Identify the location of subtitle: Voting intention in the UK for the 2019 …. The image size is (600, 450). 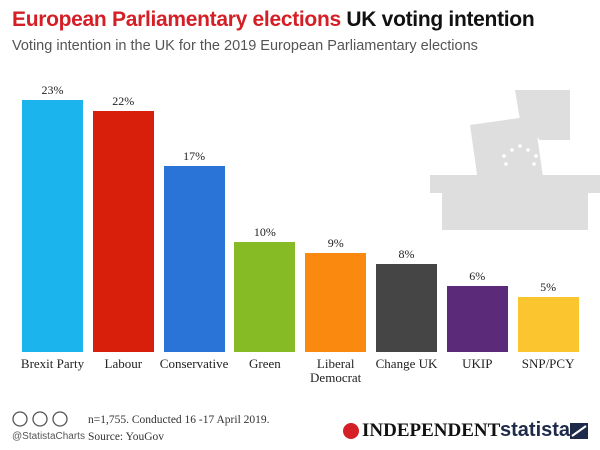
(245, 46).